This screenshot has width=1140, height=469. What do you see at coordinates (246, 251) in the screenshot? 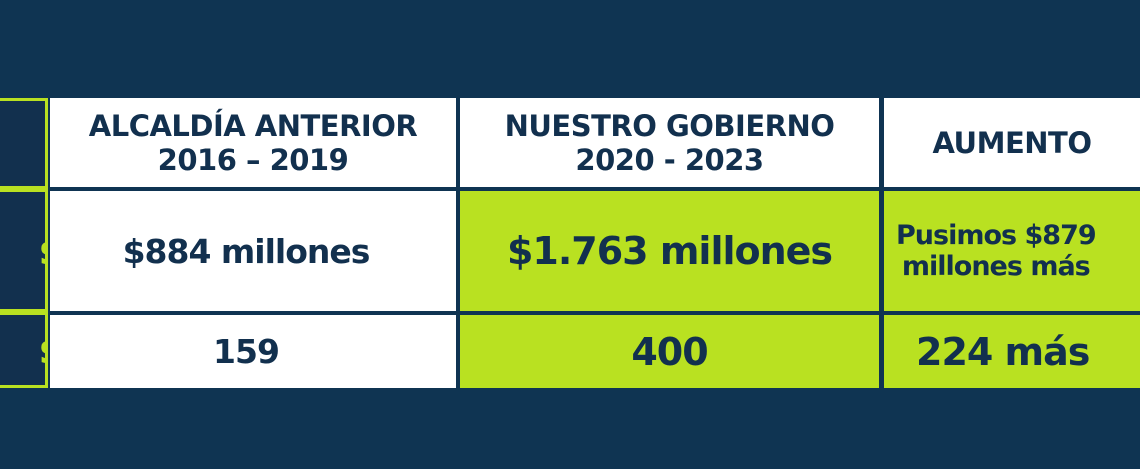
I see `row1-col1-text: $884 millones` at bounding box center [246, 251].